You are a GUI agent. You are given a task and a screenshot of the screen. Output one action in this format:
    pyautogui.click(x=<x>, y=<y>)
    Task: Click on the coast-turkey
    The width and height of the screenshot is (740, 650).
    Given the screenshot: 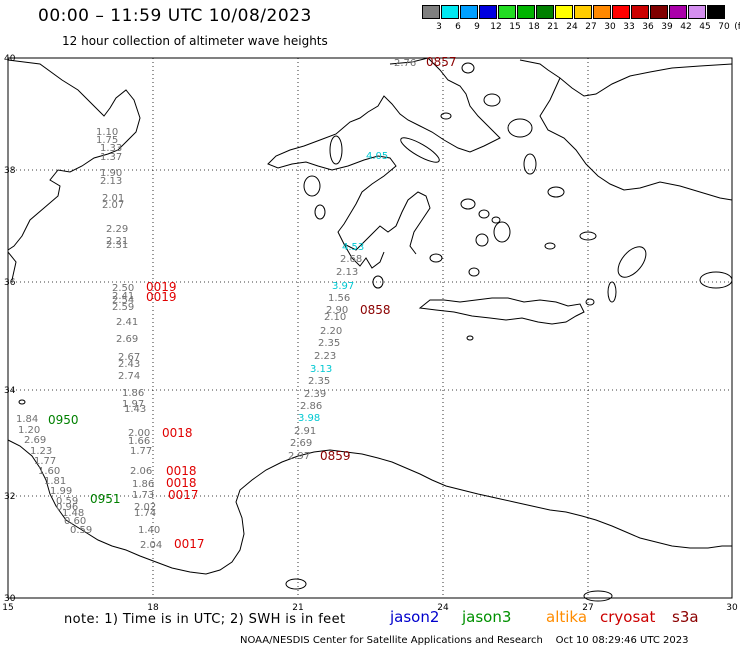 What is the action you would take?
    pyautogui.click(x=626, y=78)
    